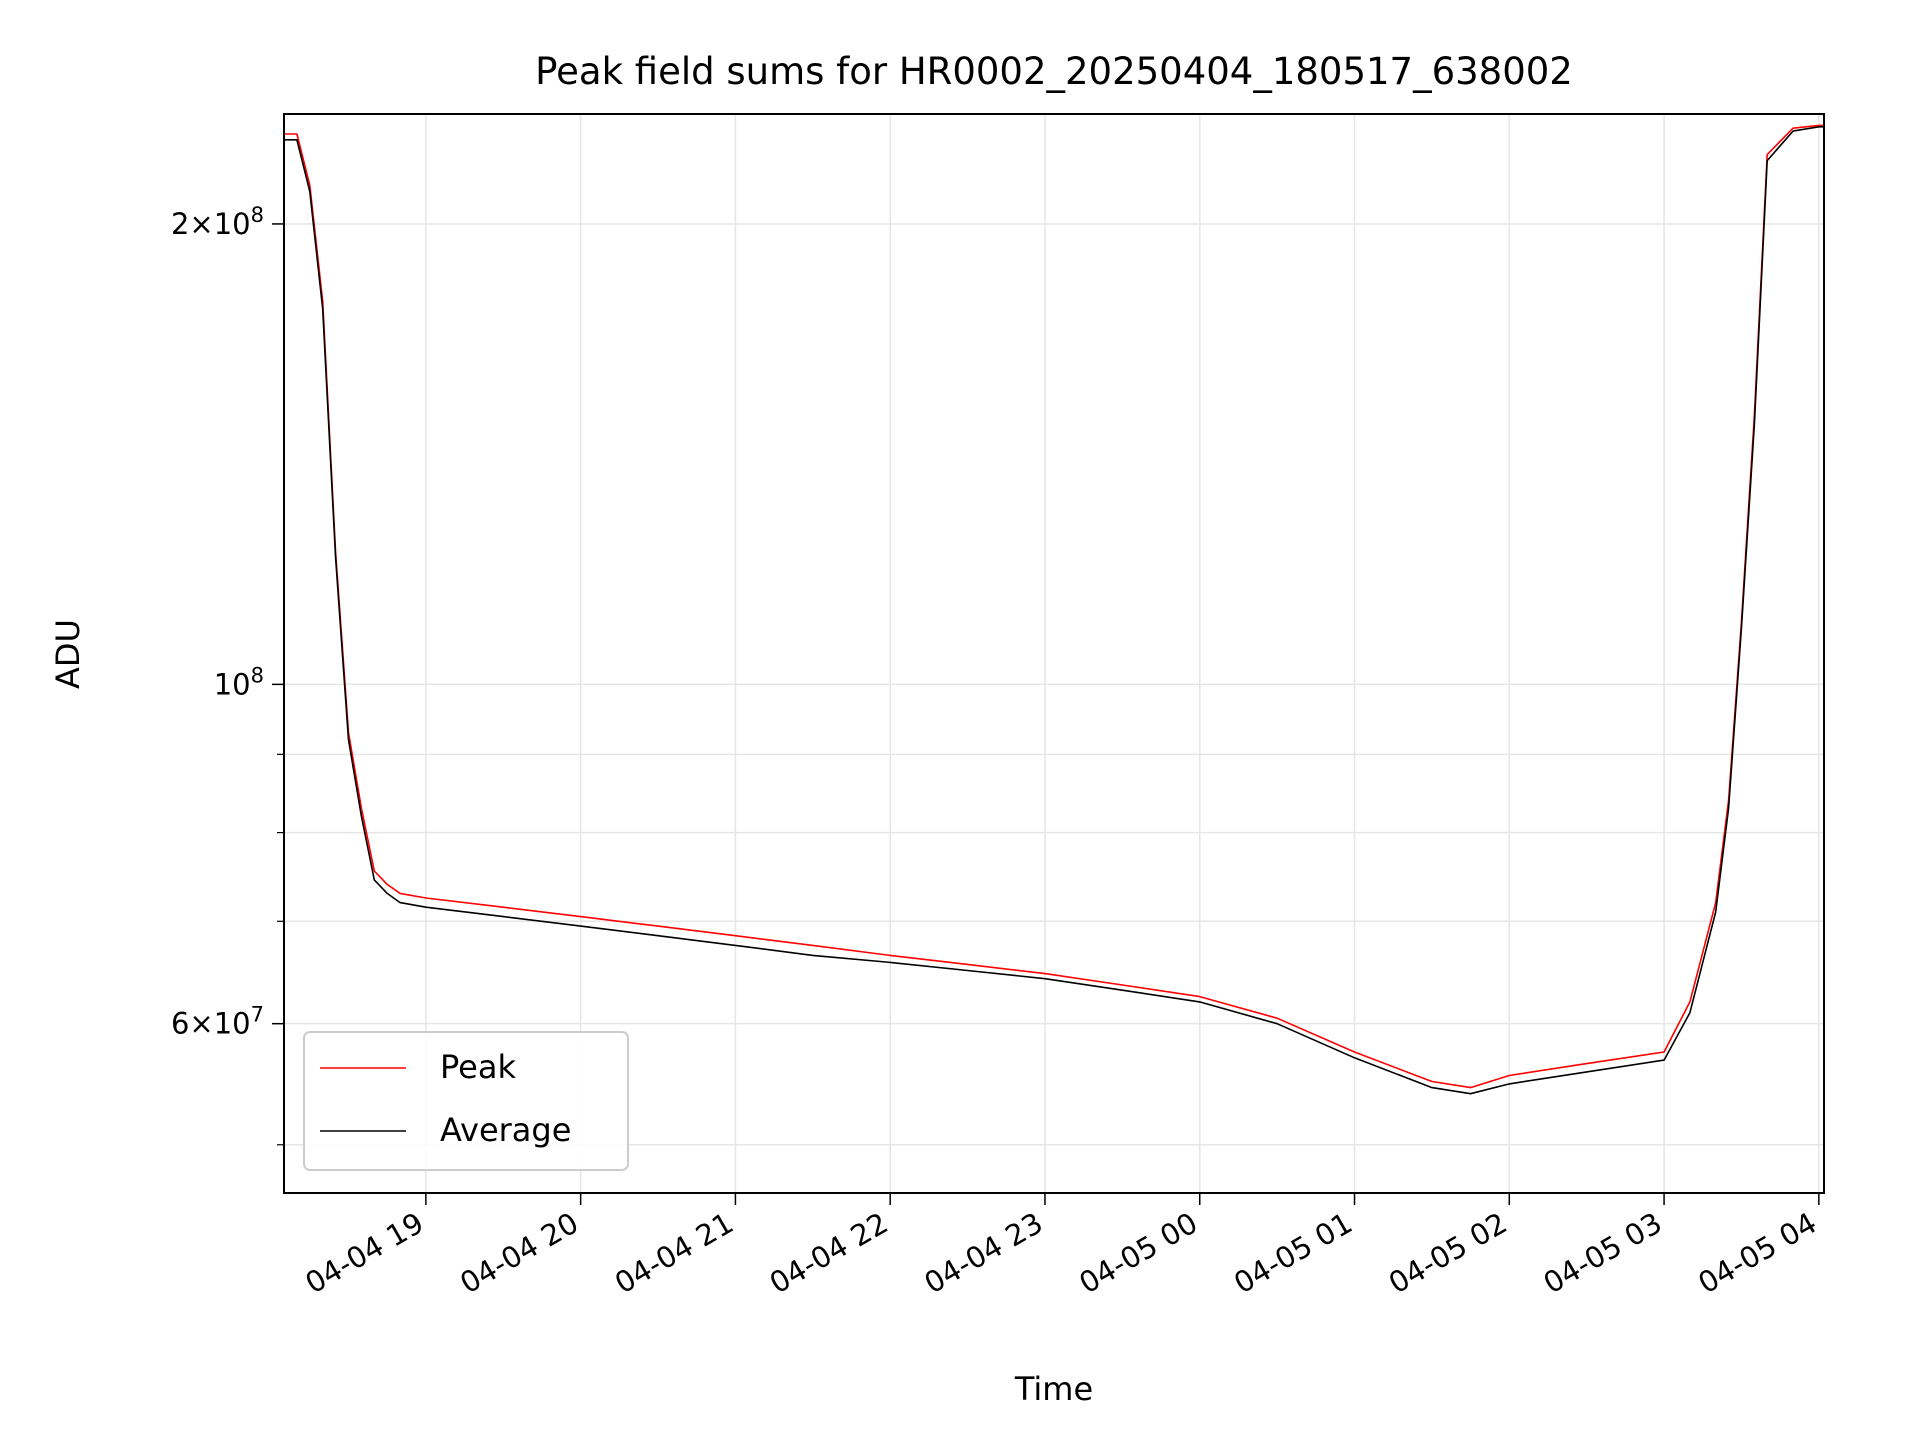 Image resolution: width=1920 pixels, height=1440 pixels. What do you see at coordinates (1053, 1389) in the screenshot?
I see `x-axis-label: Time` at bounding box center [1053, 1389].